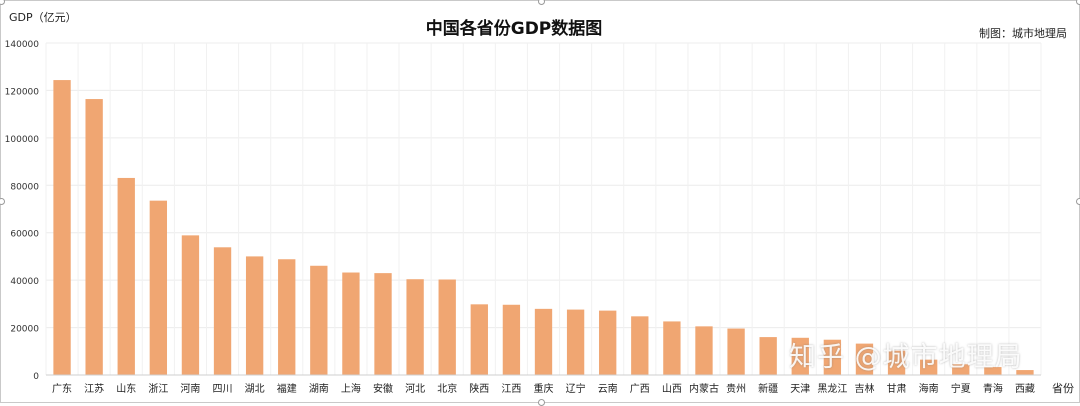 This screenshot has height=406, width=1080. Describe the element at coordinates (126, 388) in the screenshot. I see `x-tick-label: 山东` at that location.